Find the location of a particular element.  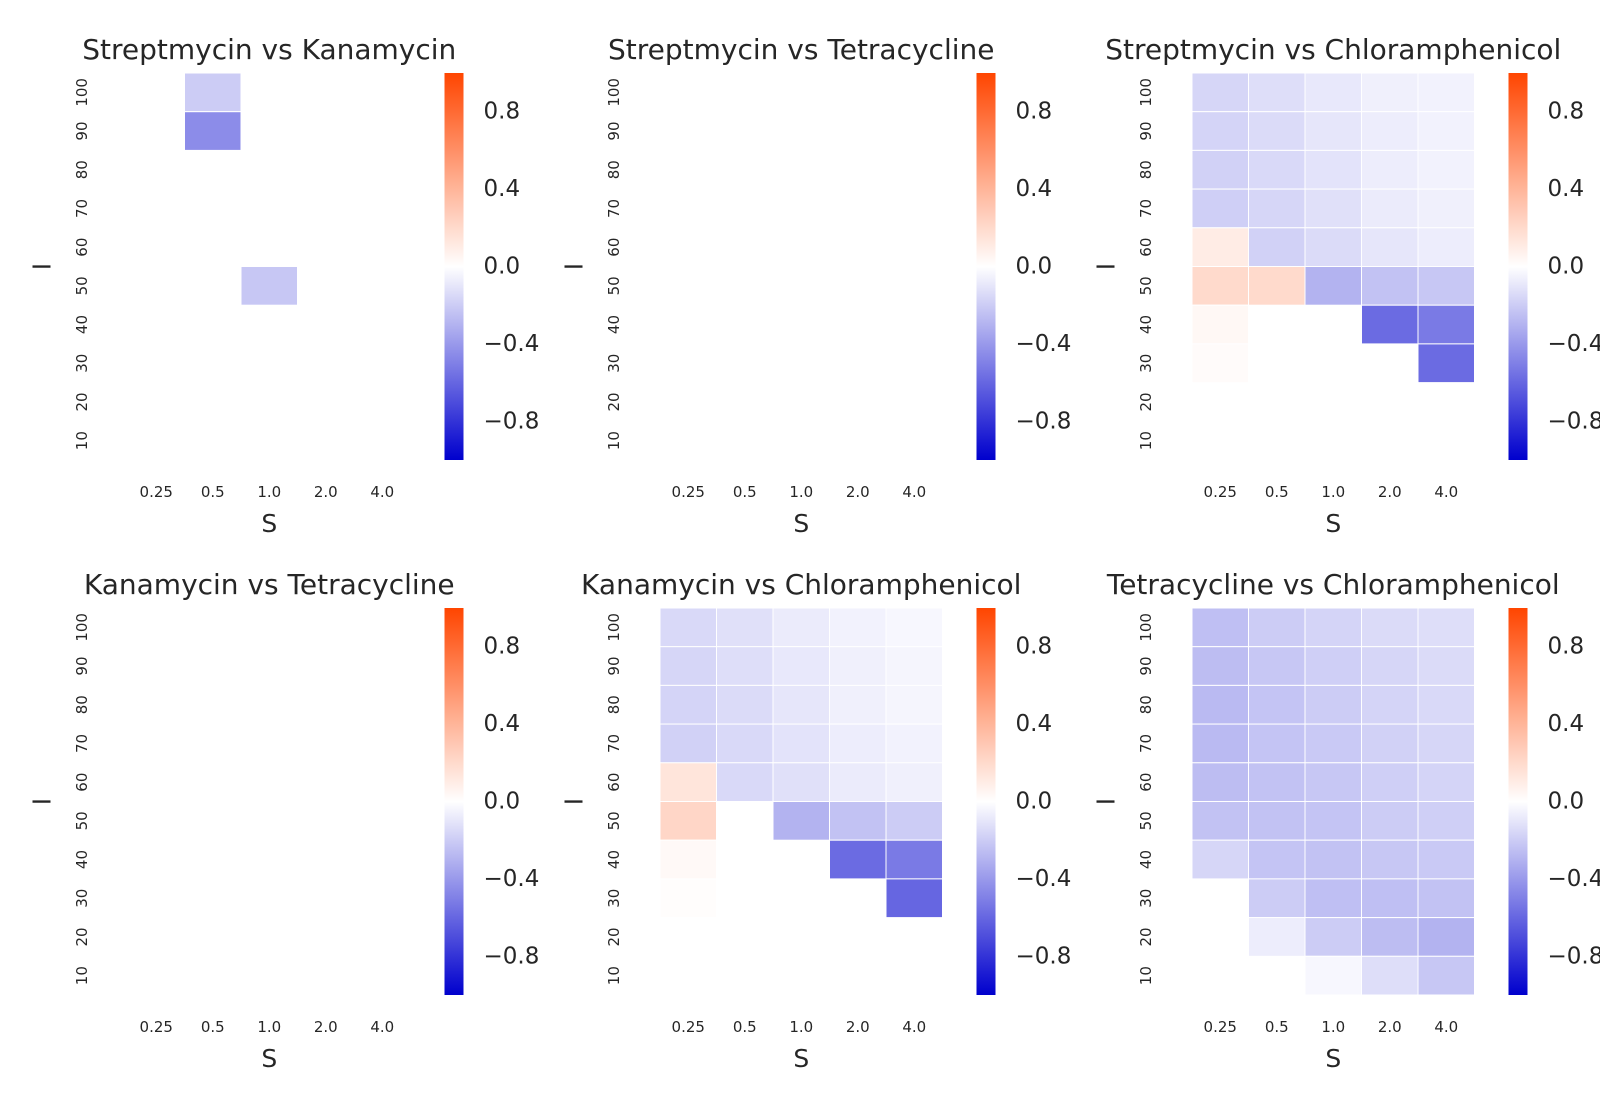

chart-title: Streptmycin vs Kanamycin is located at coordinates (269, 49).